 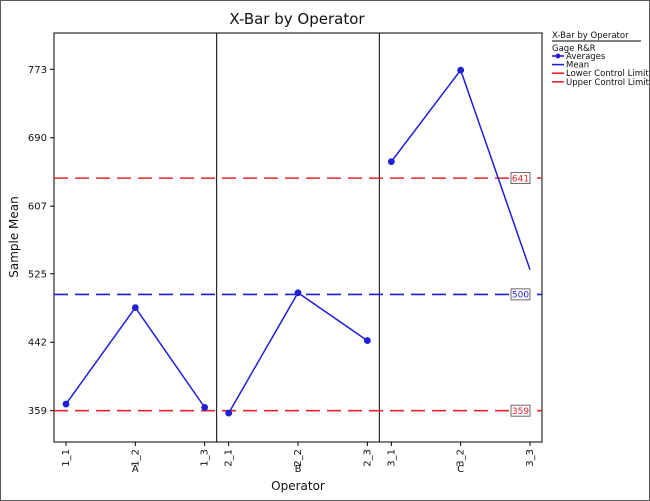 I want to click on legend-title: X-Bar by Operator, so click(x=590, y=36).